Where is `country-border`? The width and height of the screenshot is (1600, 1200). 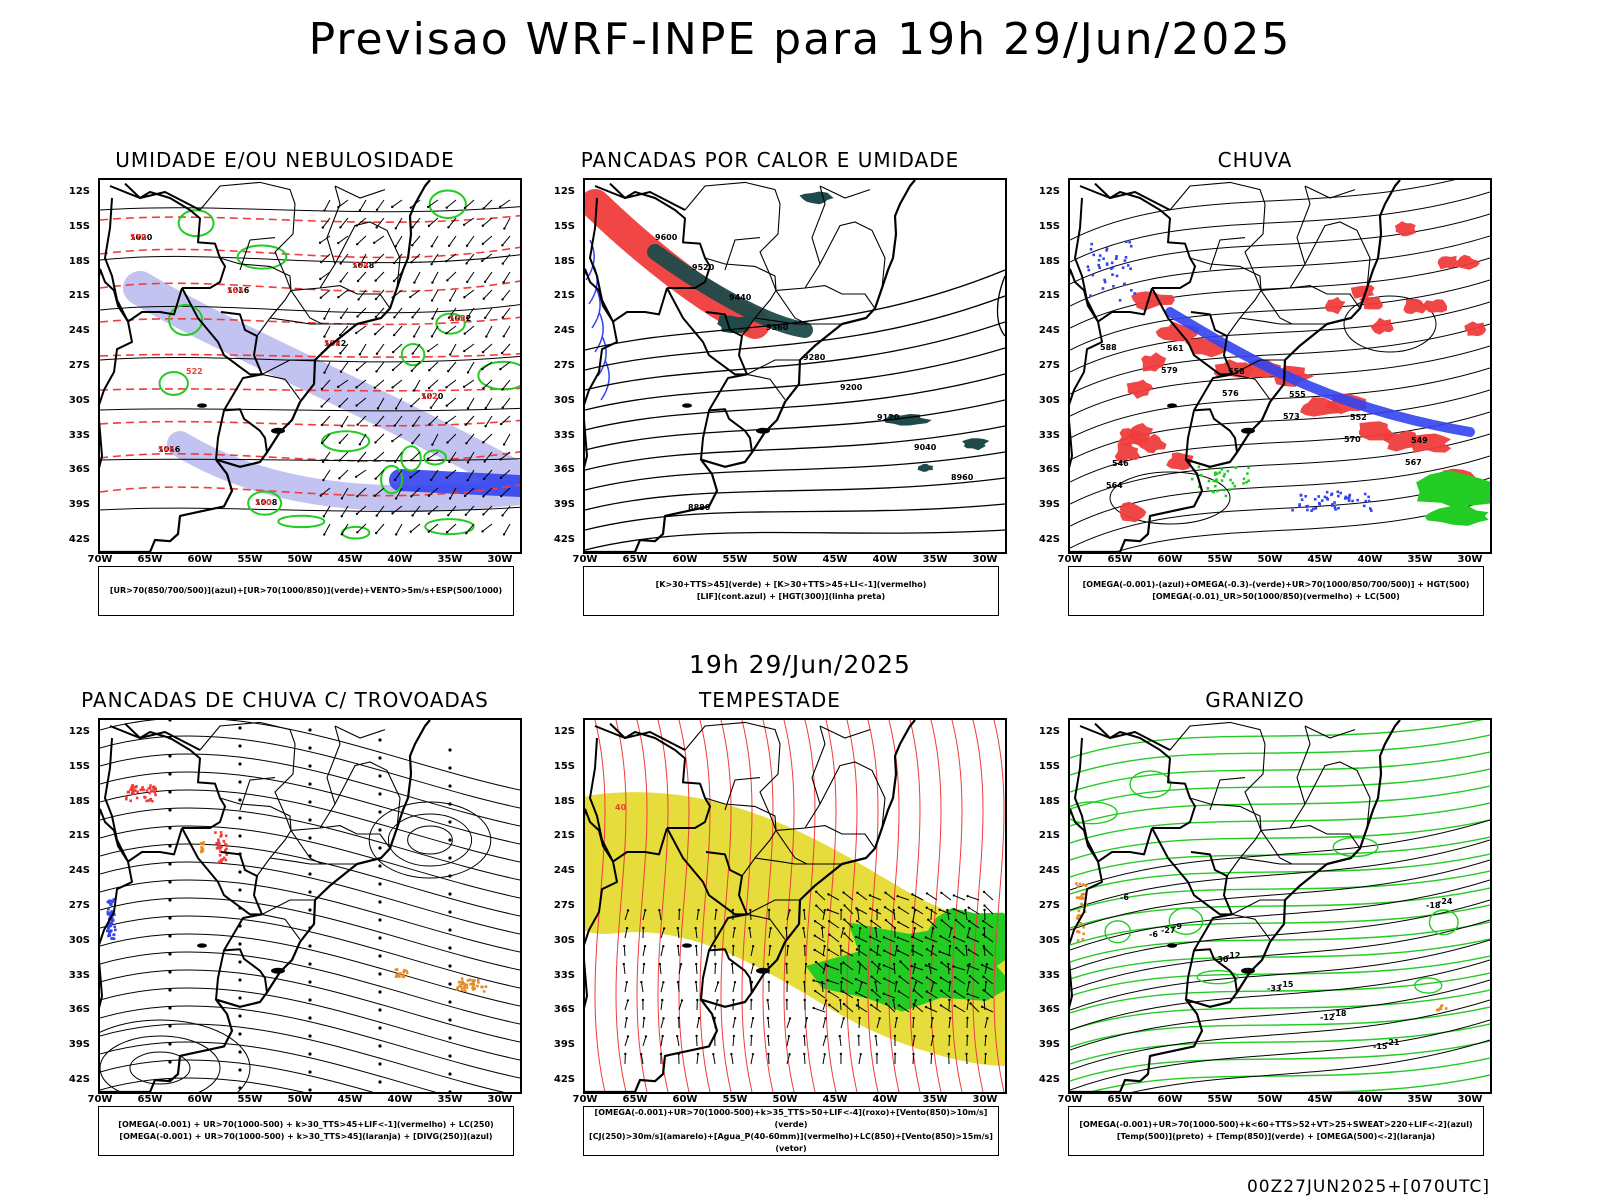
country-border is located at coordinates (652, 237).